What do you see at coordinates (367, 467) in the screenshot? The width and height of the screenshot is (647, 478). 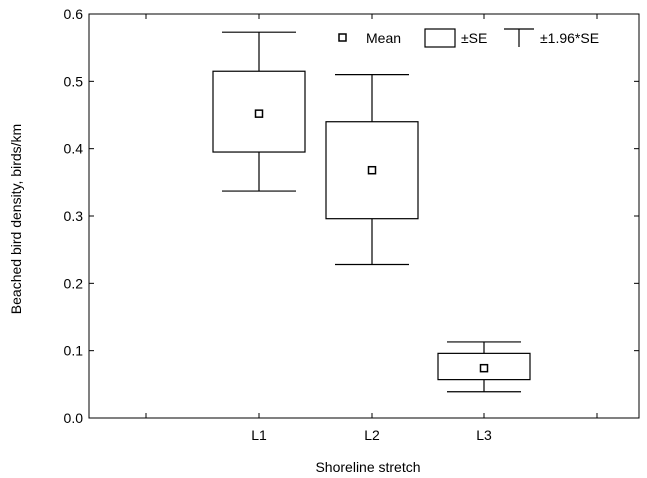 I see `x-axis-title: Shoreline stretch` at bounding box center [367, 467].